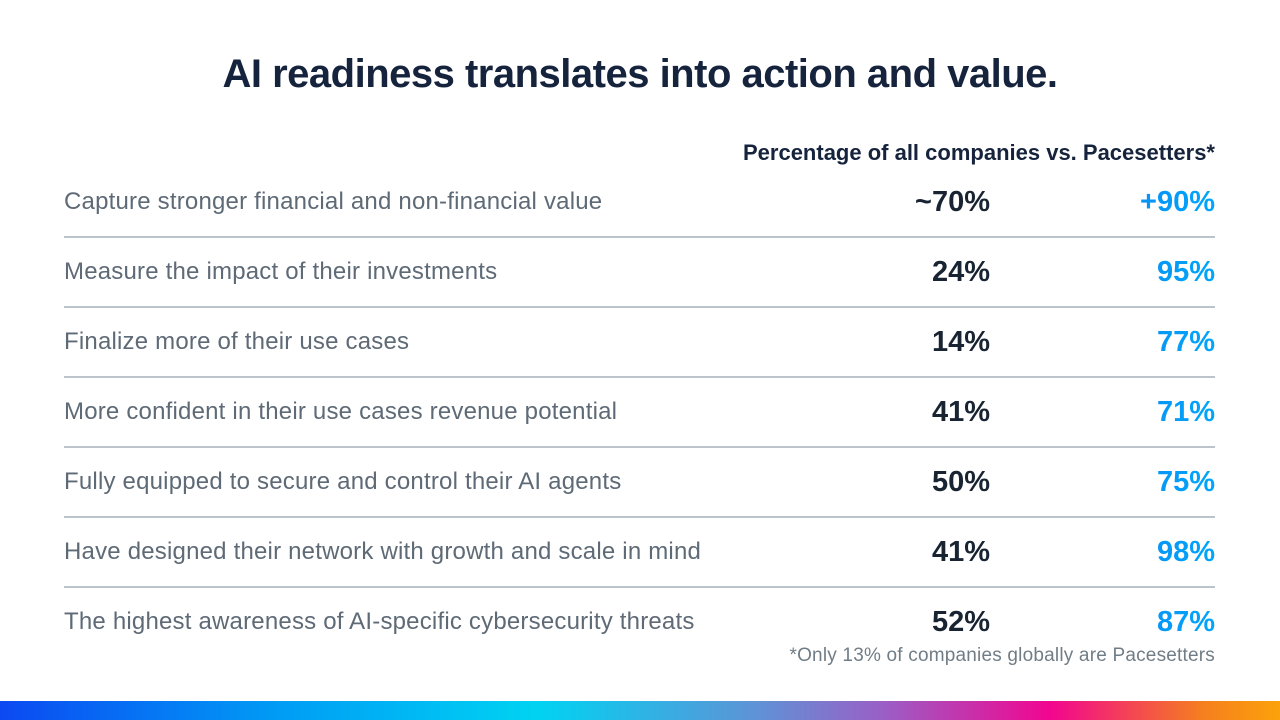  What do you see at coordinates (1102, 272) in the screenshot?
I see `pacesetters-value: 95%` at bounding box center [1102, 272].